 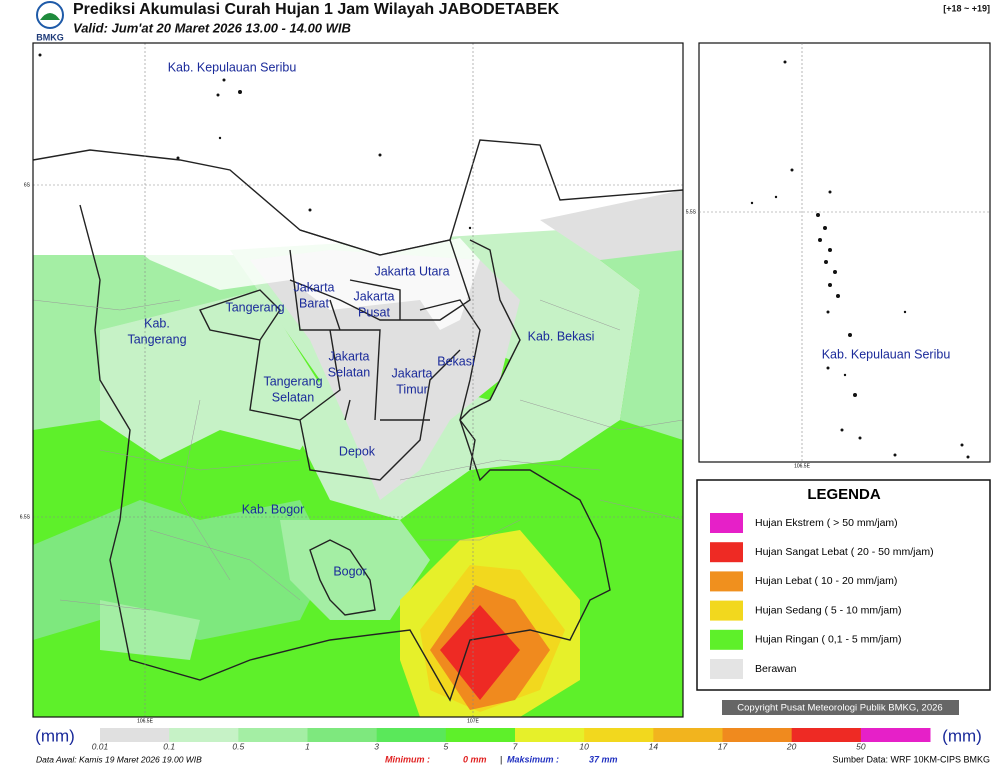 What do you see at coordinates (50, 37) in the screenshot?
I see `logo-text: BMKG` at bounding box center [50, 37].